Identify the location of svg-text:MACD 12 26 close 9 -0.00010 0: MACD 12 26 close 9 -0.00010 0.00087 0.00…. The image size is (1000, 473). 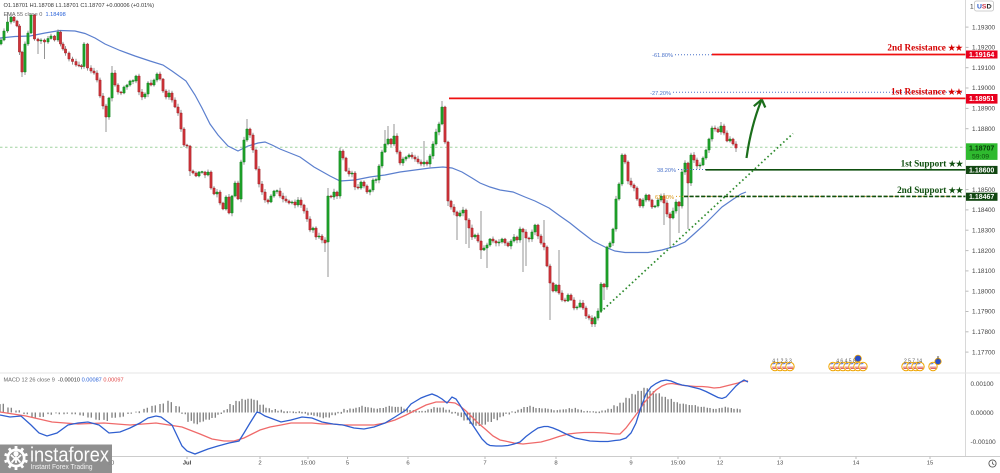
(64, 381).